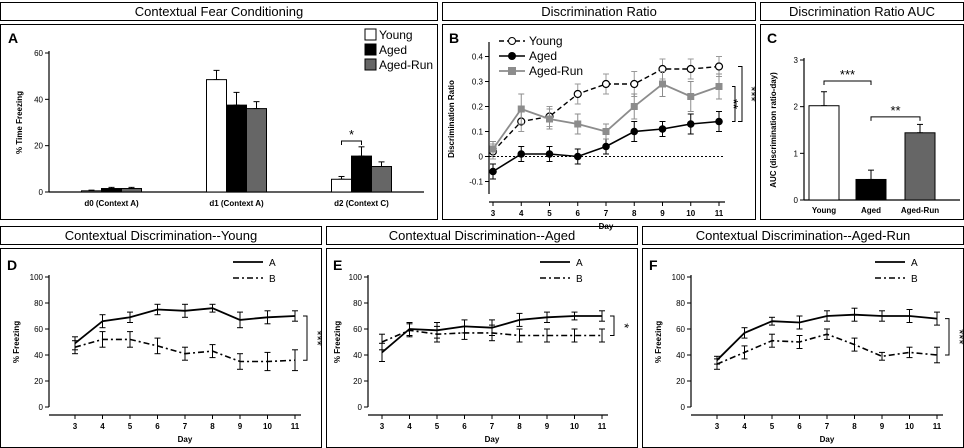 The image size is (964, 448). I want to click on d-x-tick-label: 5, so click(130, 426).